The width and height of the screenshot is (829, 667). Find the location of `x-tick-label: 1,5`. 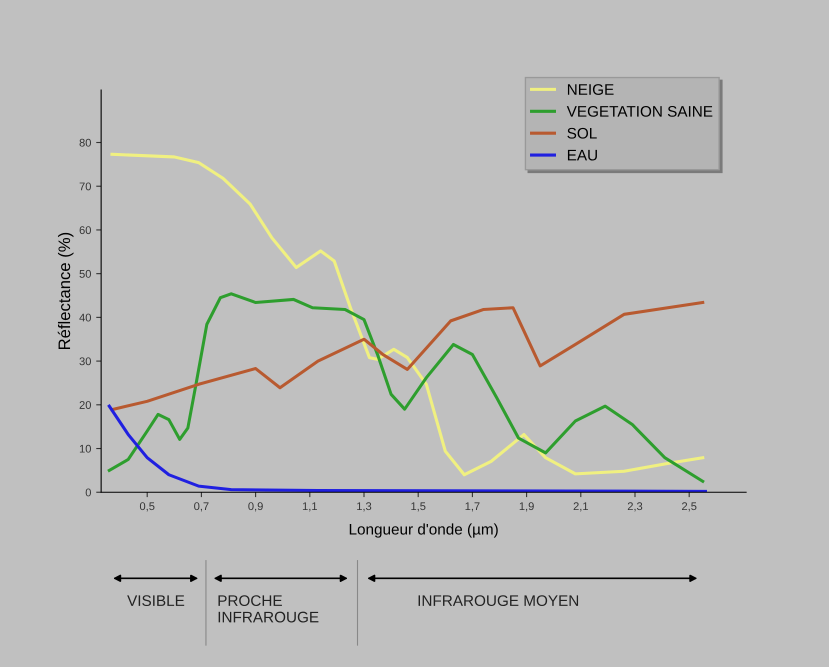

x-tick-label: 1,5 is located at coordinates (418, 507).